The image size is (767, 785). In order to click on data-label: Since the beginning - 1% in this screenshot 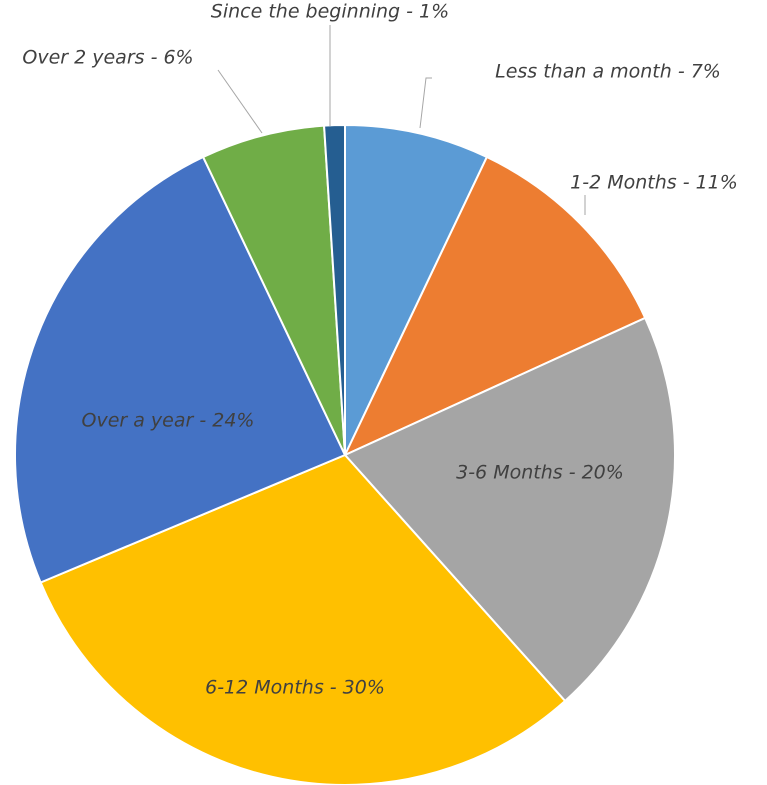, I will do `click(330, 12)`.